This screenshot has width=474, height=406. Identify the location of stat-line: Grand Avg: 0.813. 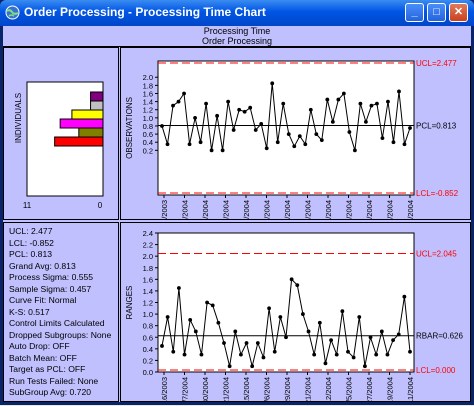
(42, 265).